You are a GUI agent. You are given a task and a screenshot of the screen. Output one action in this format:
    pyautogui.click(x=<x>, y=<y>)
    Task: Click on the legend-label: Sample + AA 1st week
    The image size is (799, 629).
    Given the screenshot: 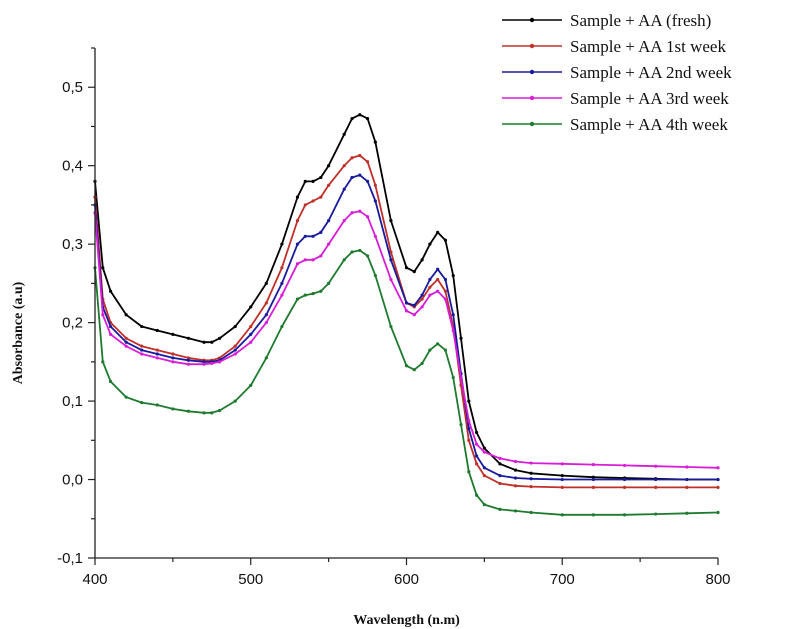 What is the action you would take?
    pyautogui.click(x=648, y=46)
    